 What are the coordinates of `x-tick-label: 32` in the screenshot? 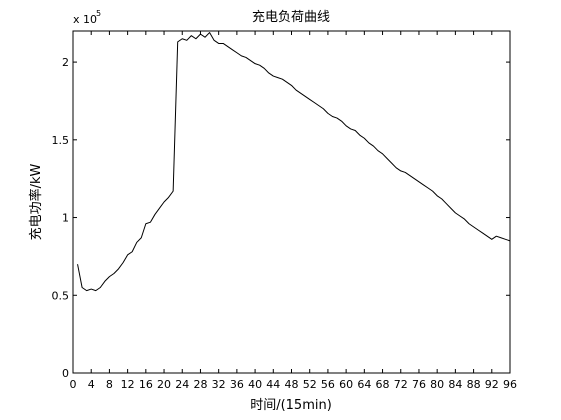 It's located at (219, 384).